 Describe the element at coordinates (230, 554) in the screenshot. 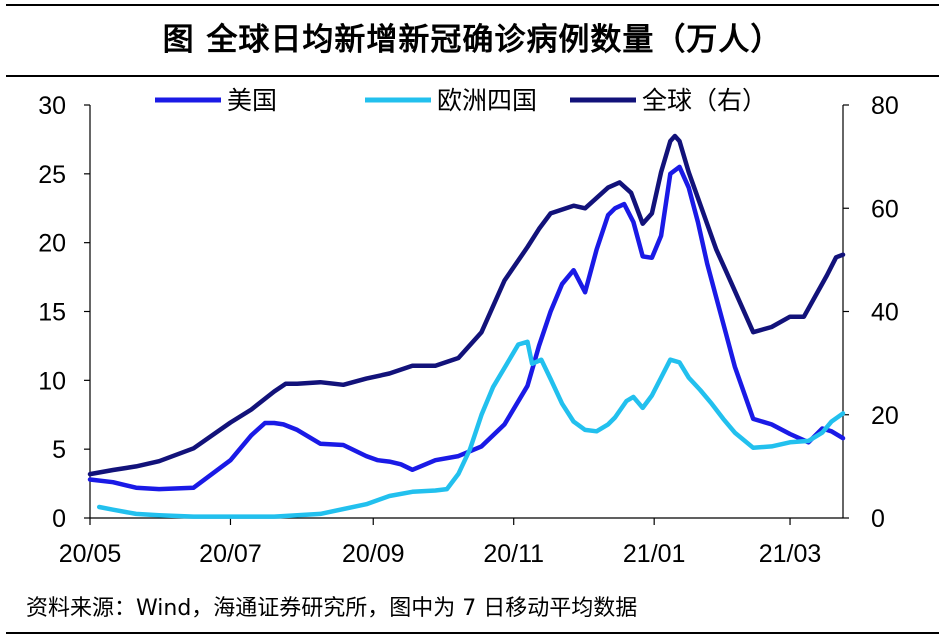

I see `x-tick-label: 20/07` at that location.